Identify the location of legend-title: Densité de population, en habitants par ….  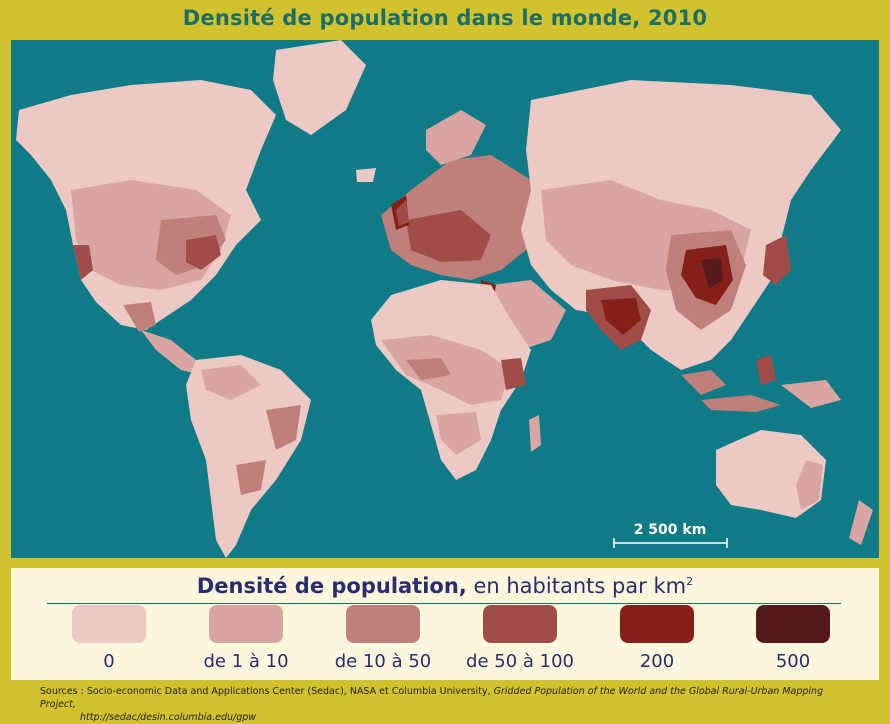
(445, 586).